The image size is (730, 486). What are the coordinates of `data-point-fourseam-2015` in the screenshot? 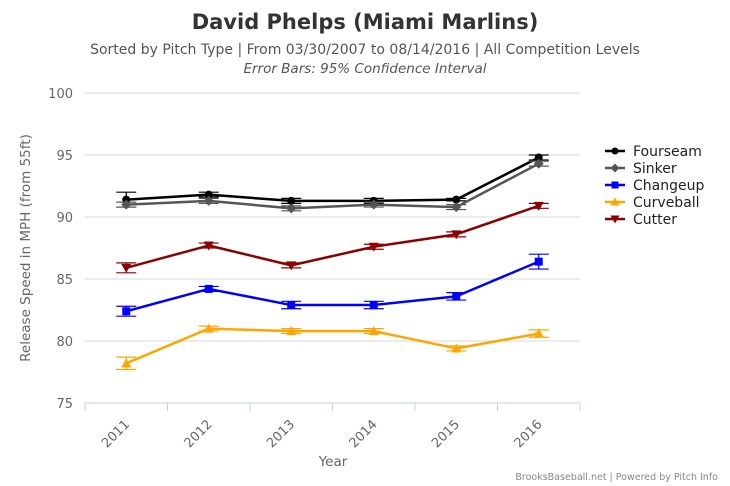 It's located at (456, 199).